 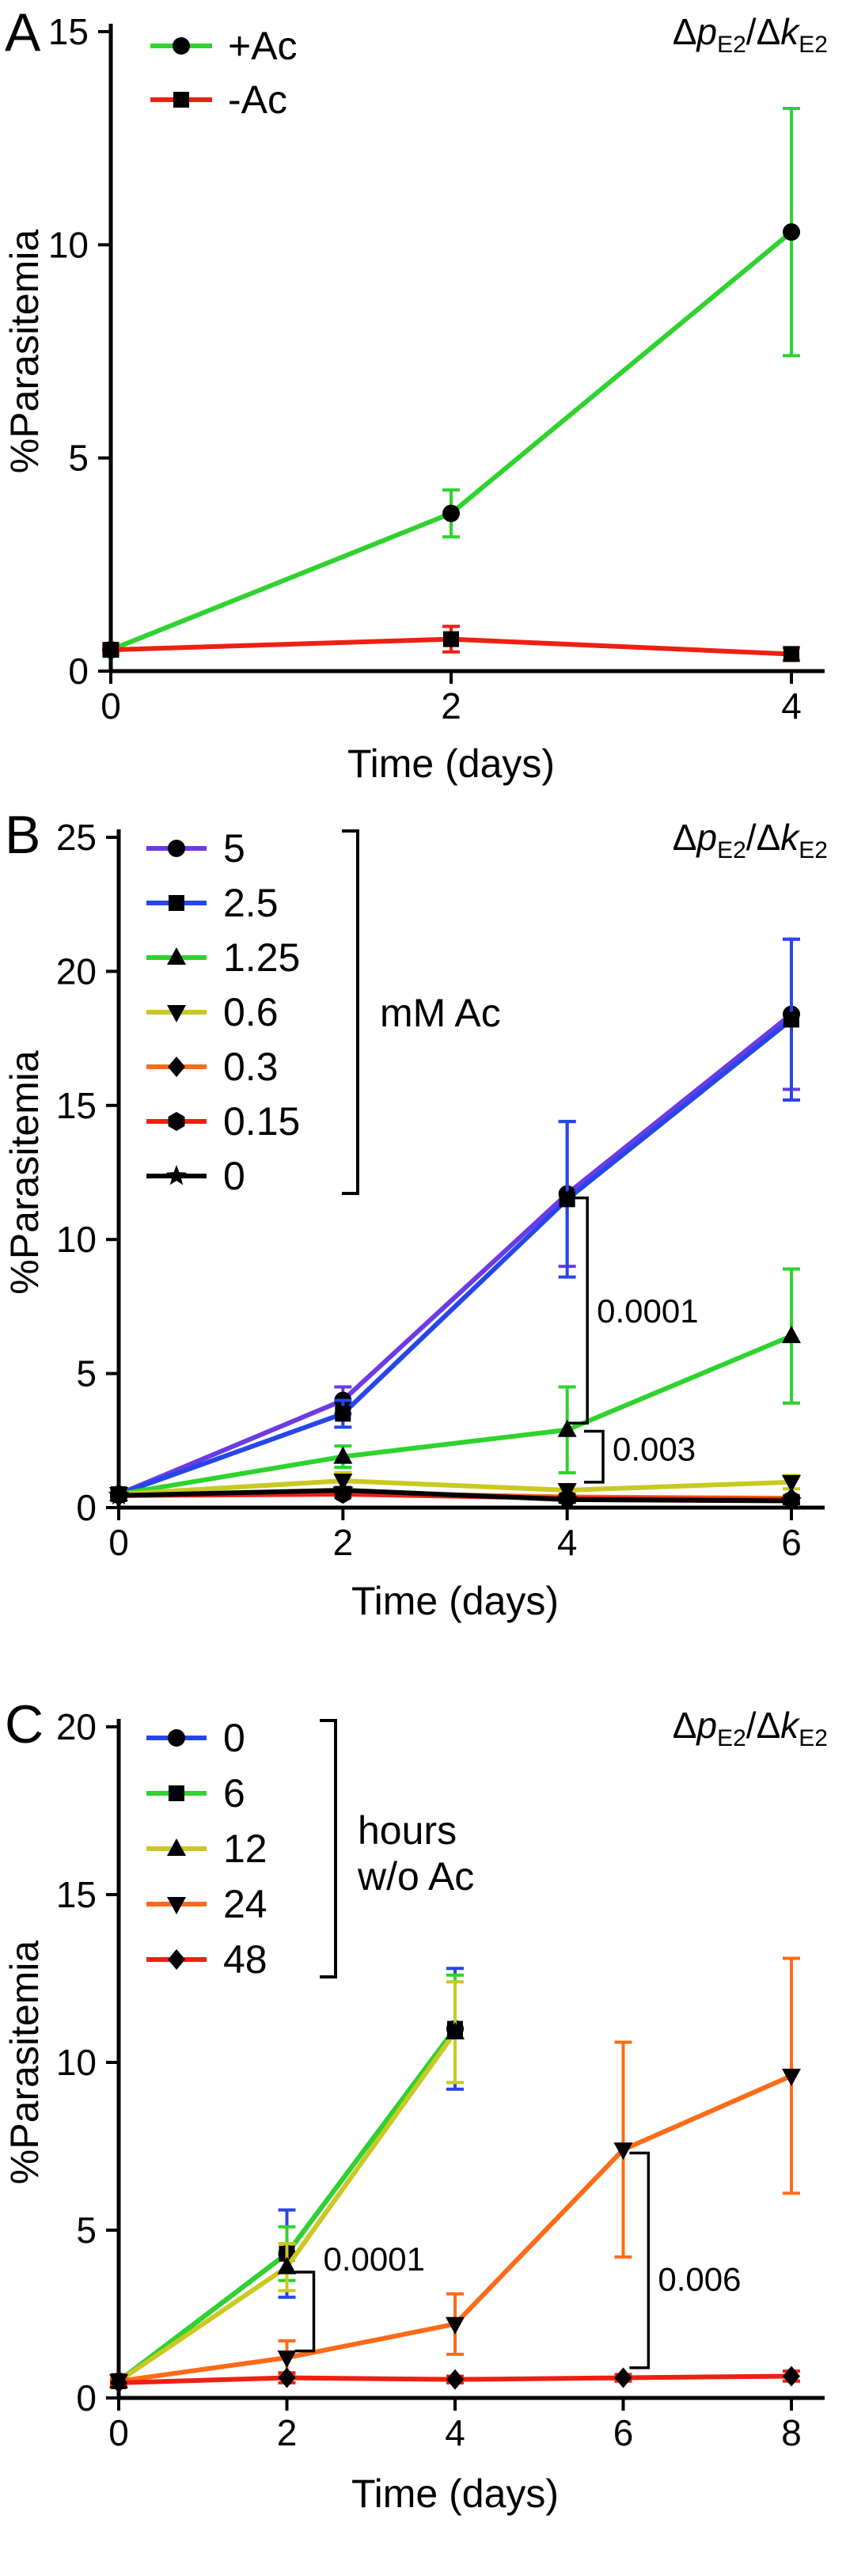 What do you see at coordinates (440, 1013) in the screenshot?
I see `legend-group-label: mM Ac` at bounding box center [440, 1013].